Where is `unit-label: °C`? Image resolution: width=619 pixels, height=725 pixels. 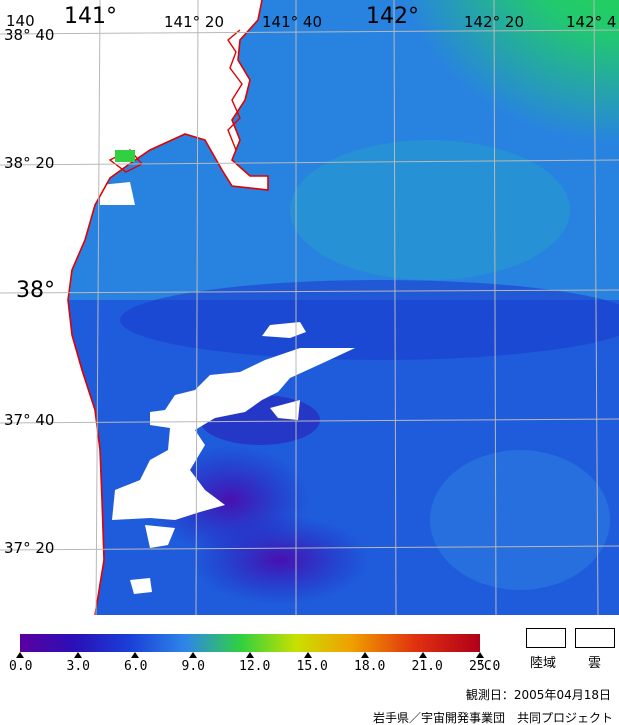 unit-label: °C is located at coordinates (484, 666).